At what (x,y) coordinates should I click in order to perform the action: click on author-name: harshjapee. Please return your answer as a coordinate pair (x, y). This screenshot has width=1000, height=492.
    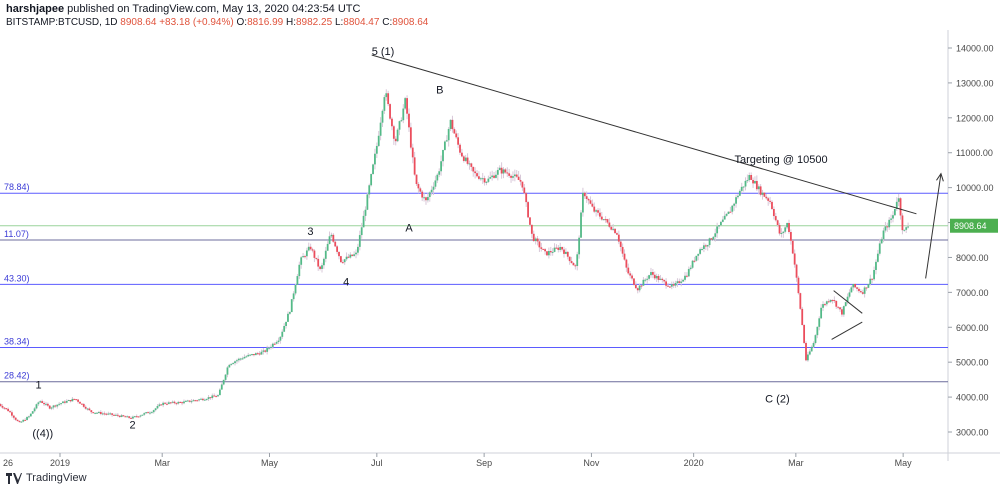
    Looking at the image, I should click on (35, 9).